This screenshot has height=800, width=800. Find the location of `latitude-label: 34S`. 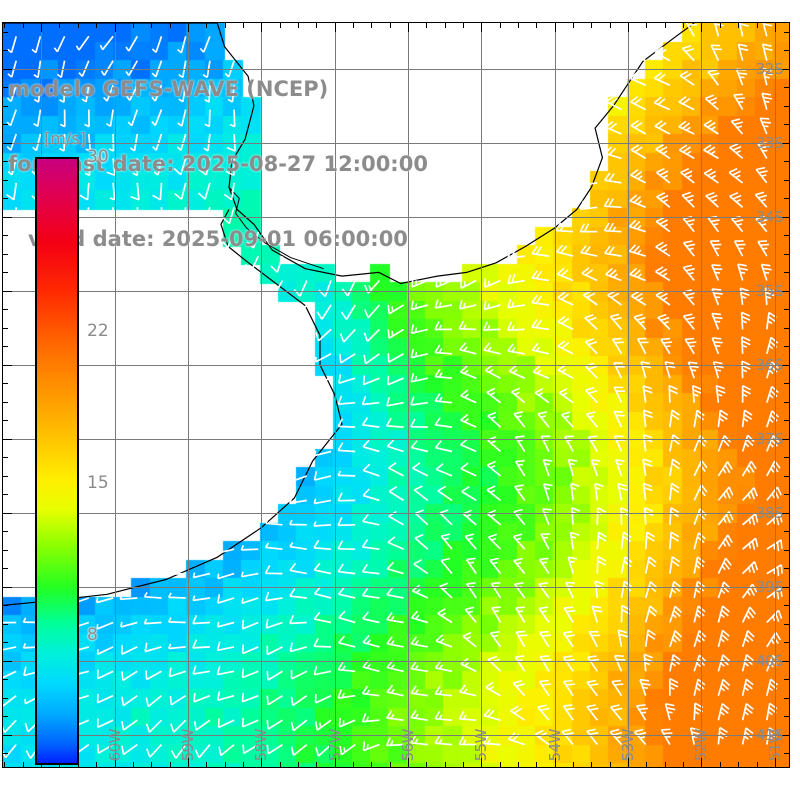

latitude-label: 34S is located at coordinates (769, 216).